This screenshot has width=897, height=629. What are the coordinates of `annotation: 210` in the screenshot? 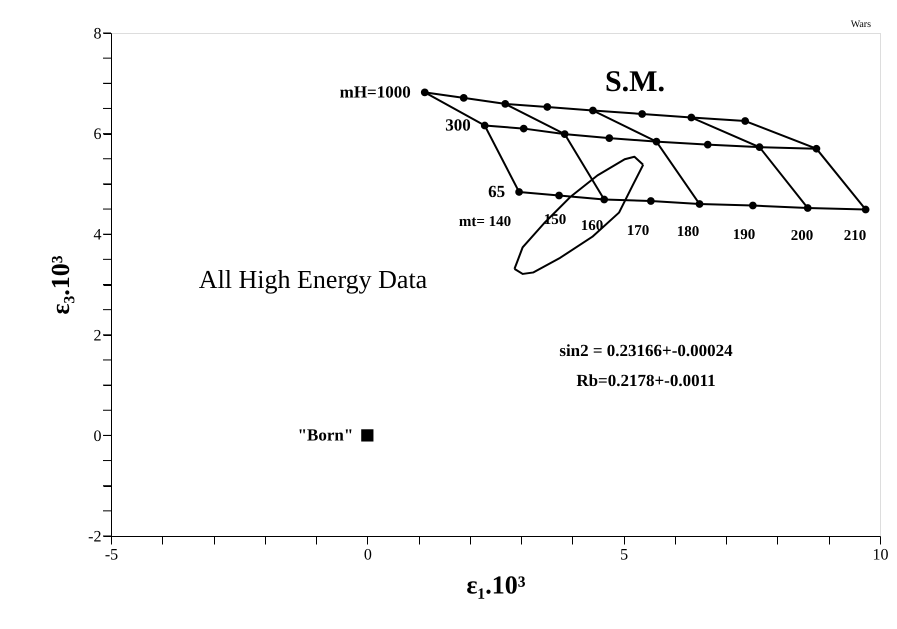 It's located at (855, 236).